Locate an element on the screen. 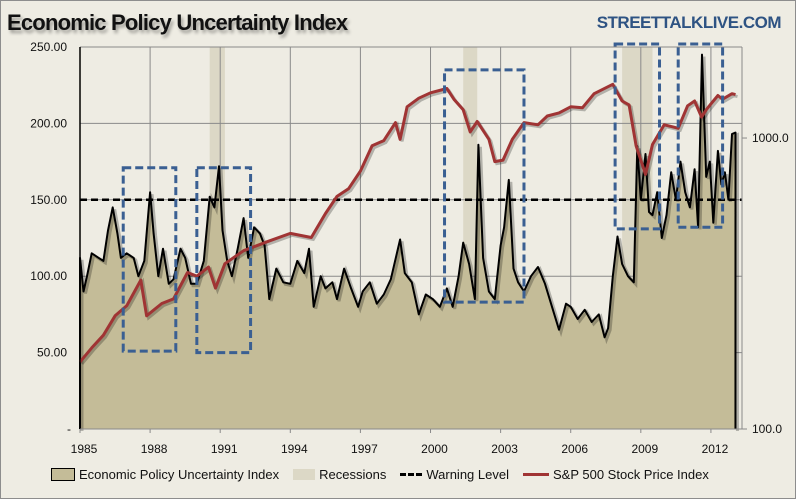 The width and height of the screenshot is (796, 499). legend-item-warning: Warning Level is located at coordinates (454, 474).